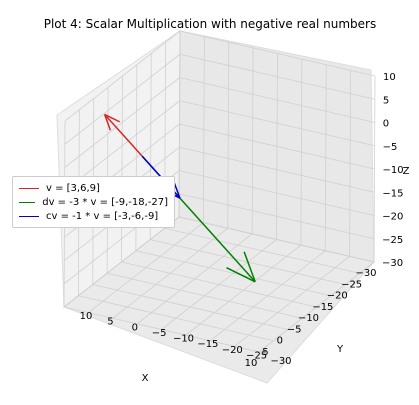  What do you see at coordinates (340, 349) in the screenshot?
I see `y-axis-label: Y` at bounding box center [340, 349].